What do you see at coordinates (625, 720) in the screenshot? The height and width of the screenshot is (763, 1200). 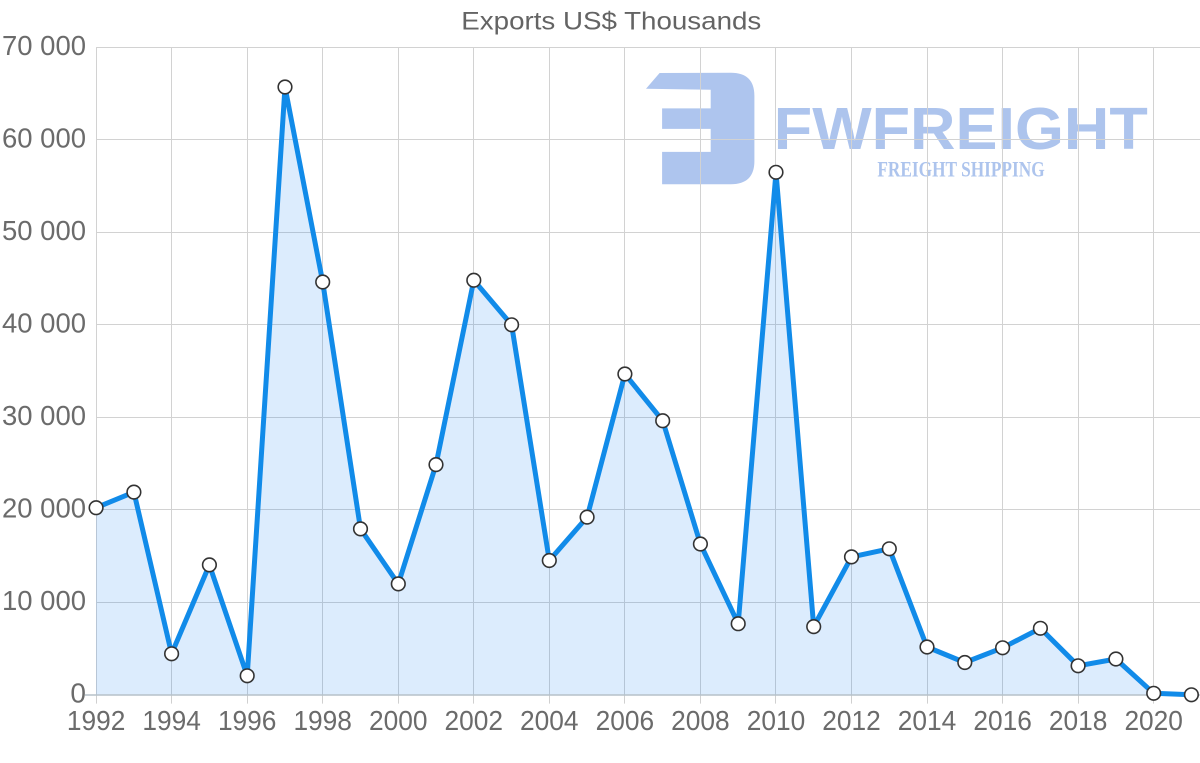 I see `svg-text: 2006` at bounding box center [625, 720].